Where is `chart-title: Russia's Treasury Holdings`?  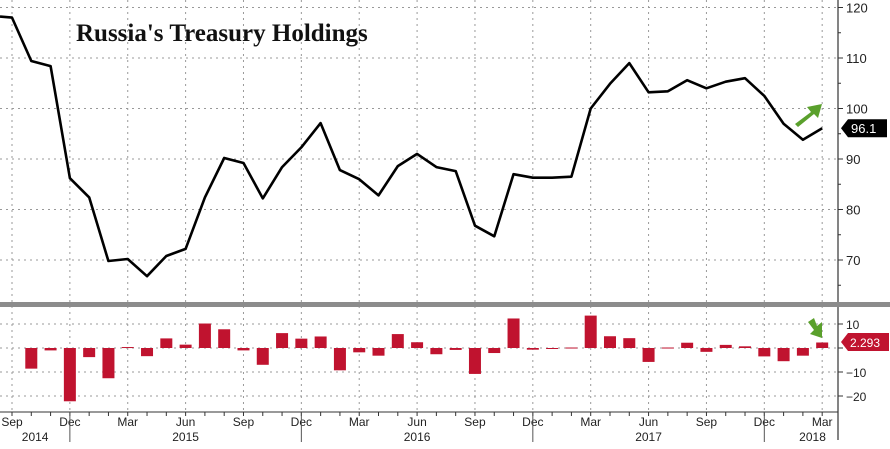
chart-title: Russia's Treasury Holdings is located at coordinates (222, 33).